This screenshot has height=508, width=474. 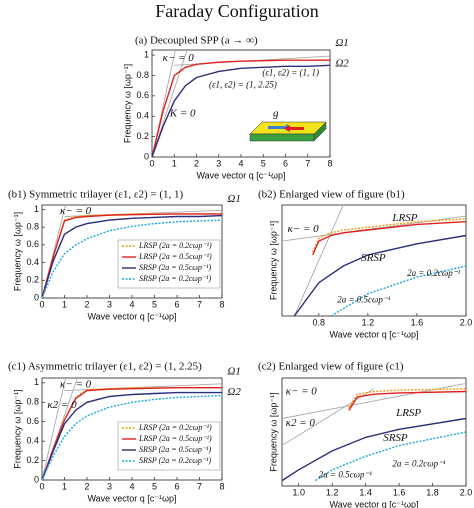 I want to click on x-tick-label: 1.0, so click(x=298, y=492).